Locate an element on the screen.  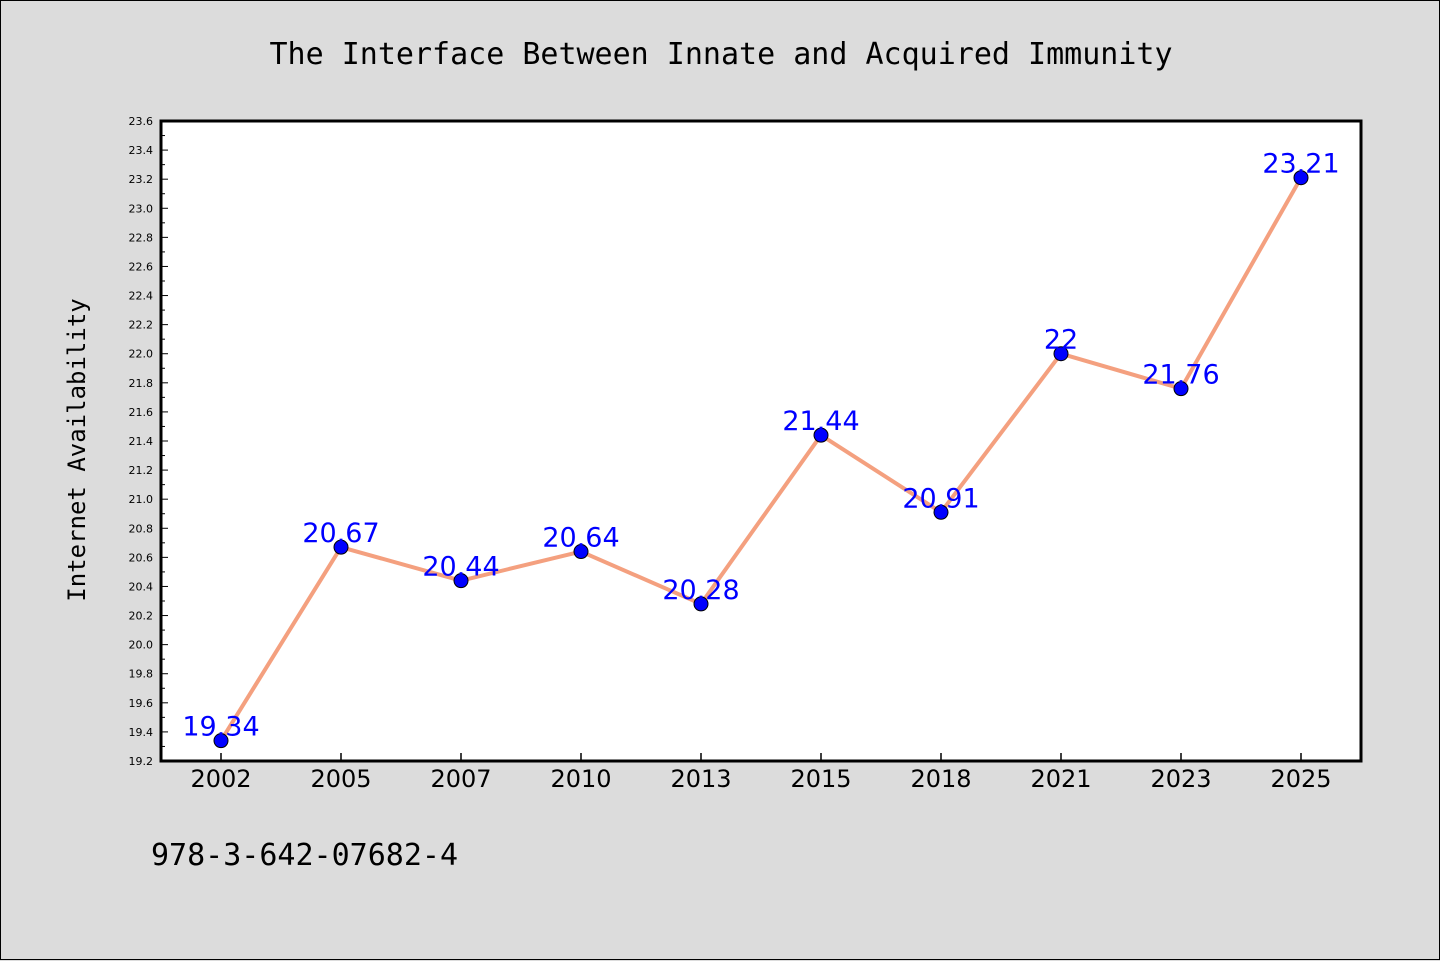
data-label-2002: 19.34 is located at coordinates (220, 727).